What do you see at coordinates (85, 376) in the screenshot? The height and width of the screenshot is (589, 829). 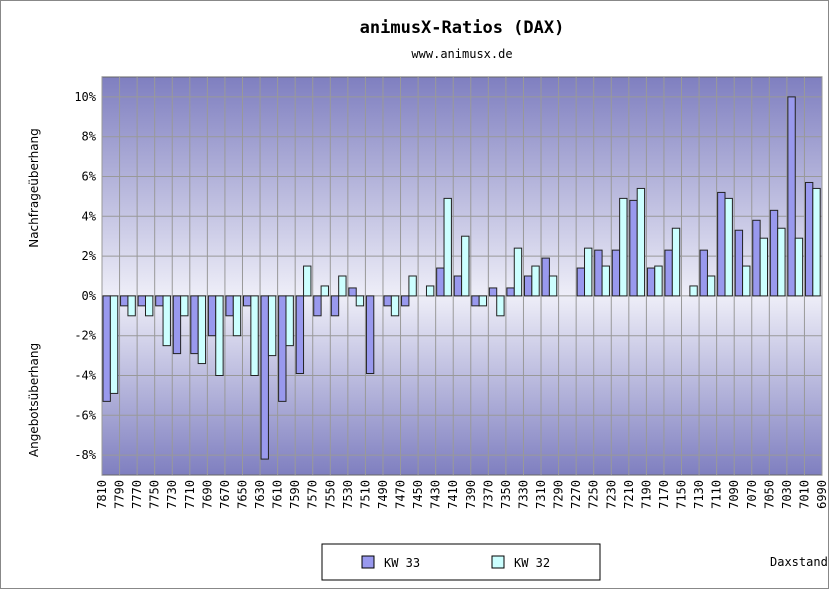 I see `y-tick-label: -4%` at bounding box center [85, 376].